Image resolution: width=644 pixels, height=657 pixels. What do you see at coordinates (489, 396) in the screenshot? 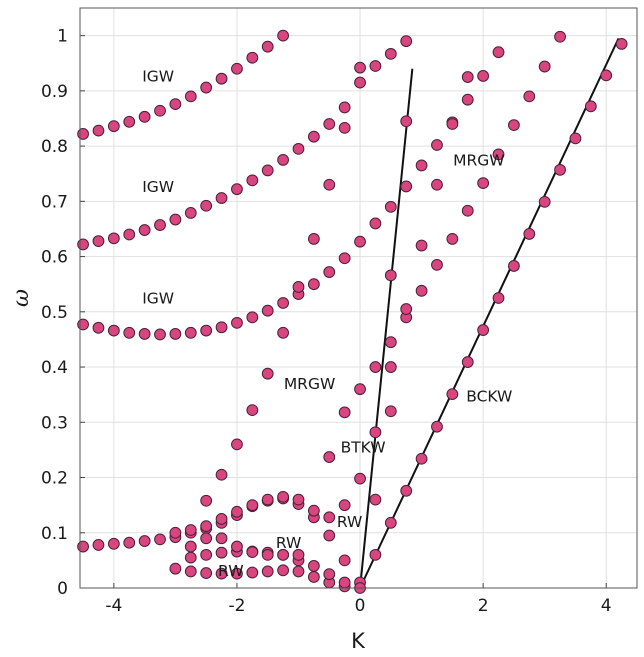
I see `annotation-label: BCKW` at bounding box center [489, 396].